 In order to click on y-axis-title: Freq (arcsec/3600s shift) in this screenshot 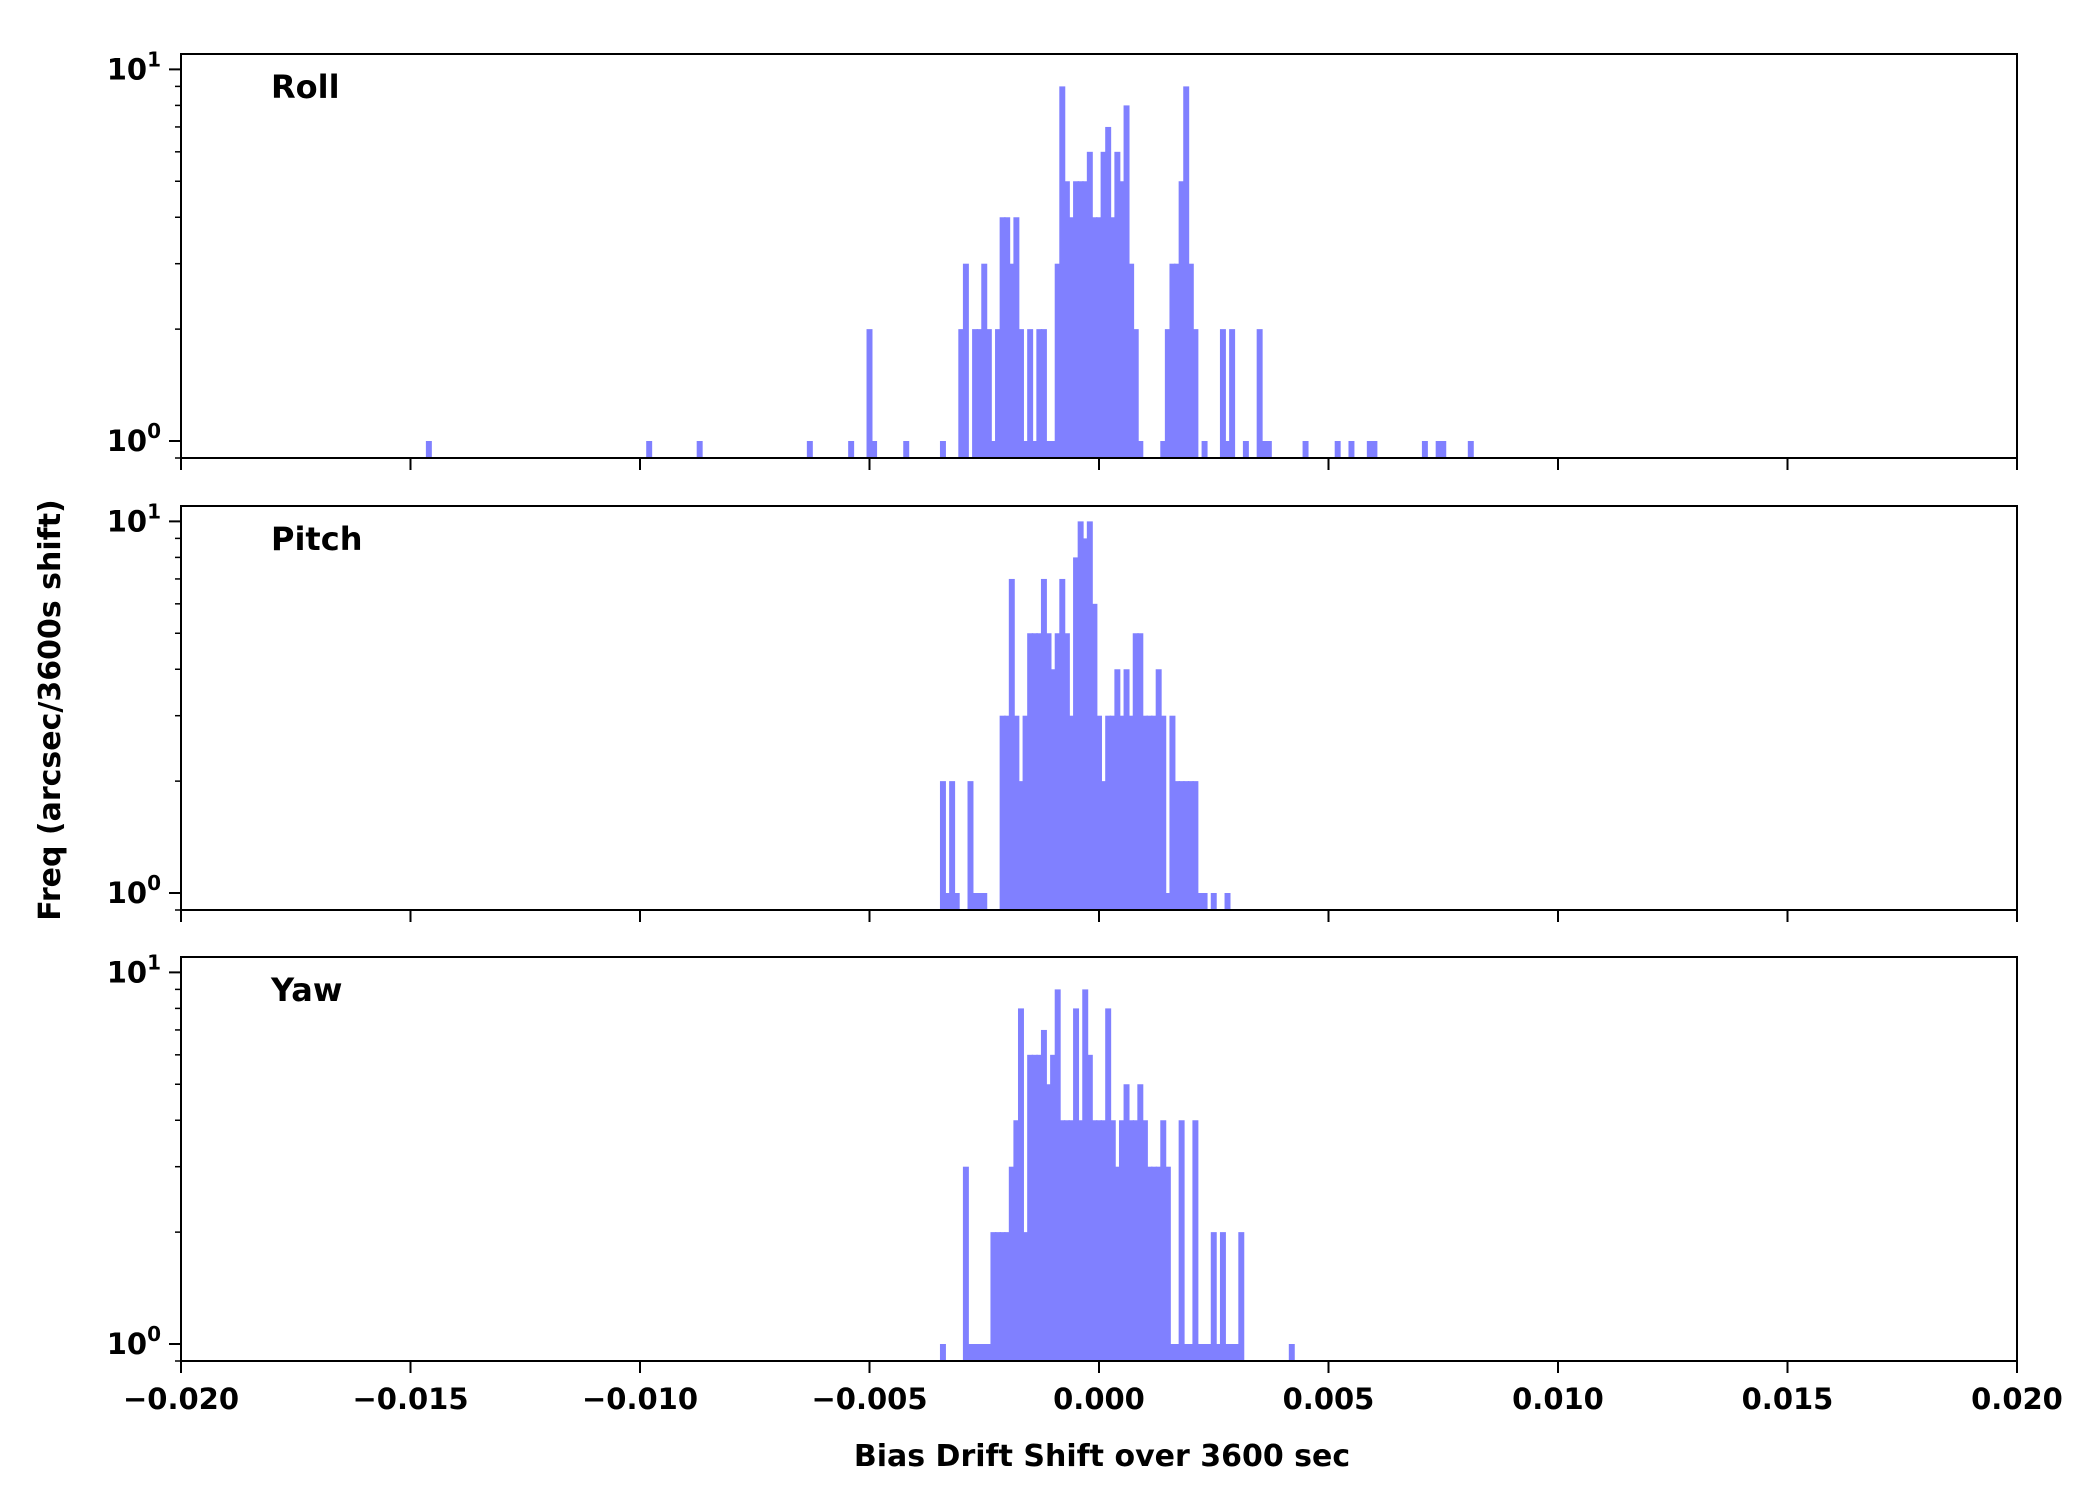, I will do `click(50, 710)`.